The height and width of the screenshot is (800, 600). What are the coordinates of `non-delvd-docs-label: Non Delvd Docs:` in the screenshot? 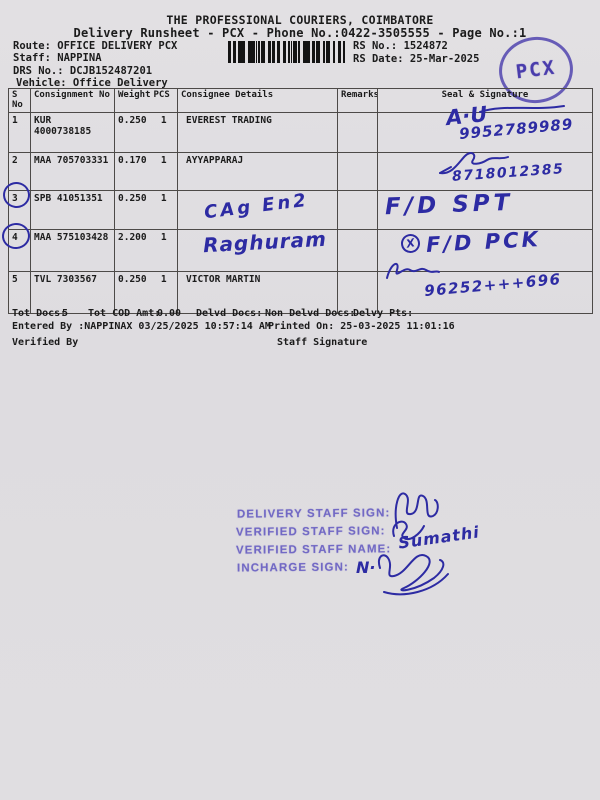 It's located at (310, 313).